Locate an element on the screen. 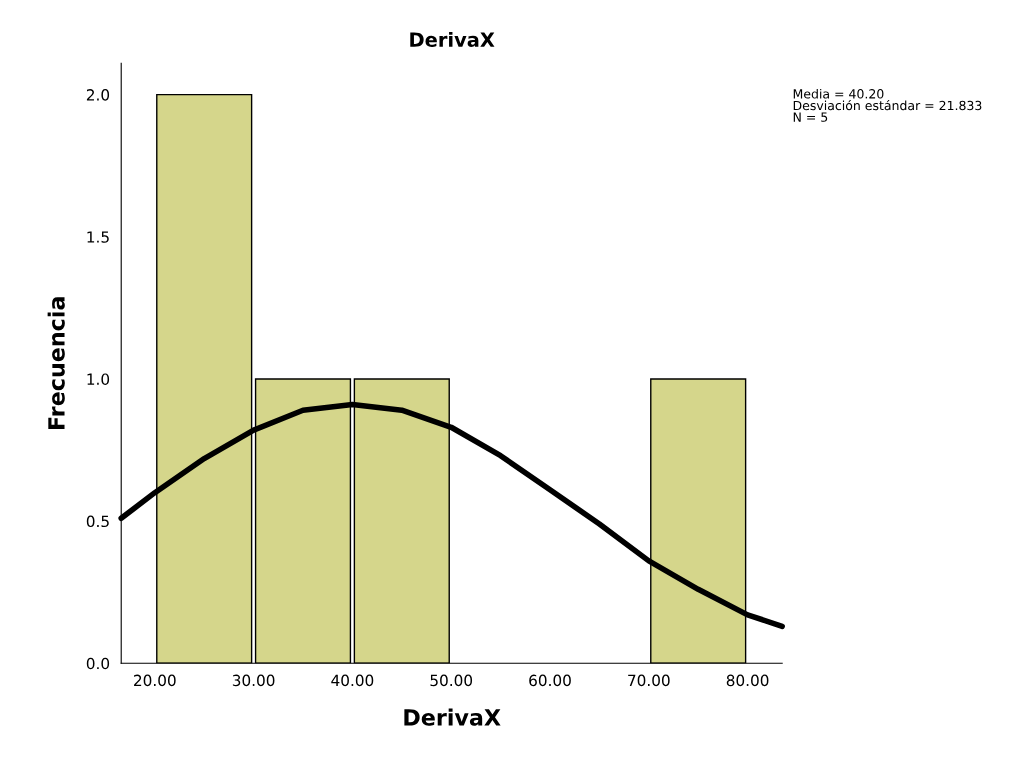 The width and height of the screenshot is (1036, 773). x-tick-label: 50.00 is located at coordinates (451, 680).